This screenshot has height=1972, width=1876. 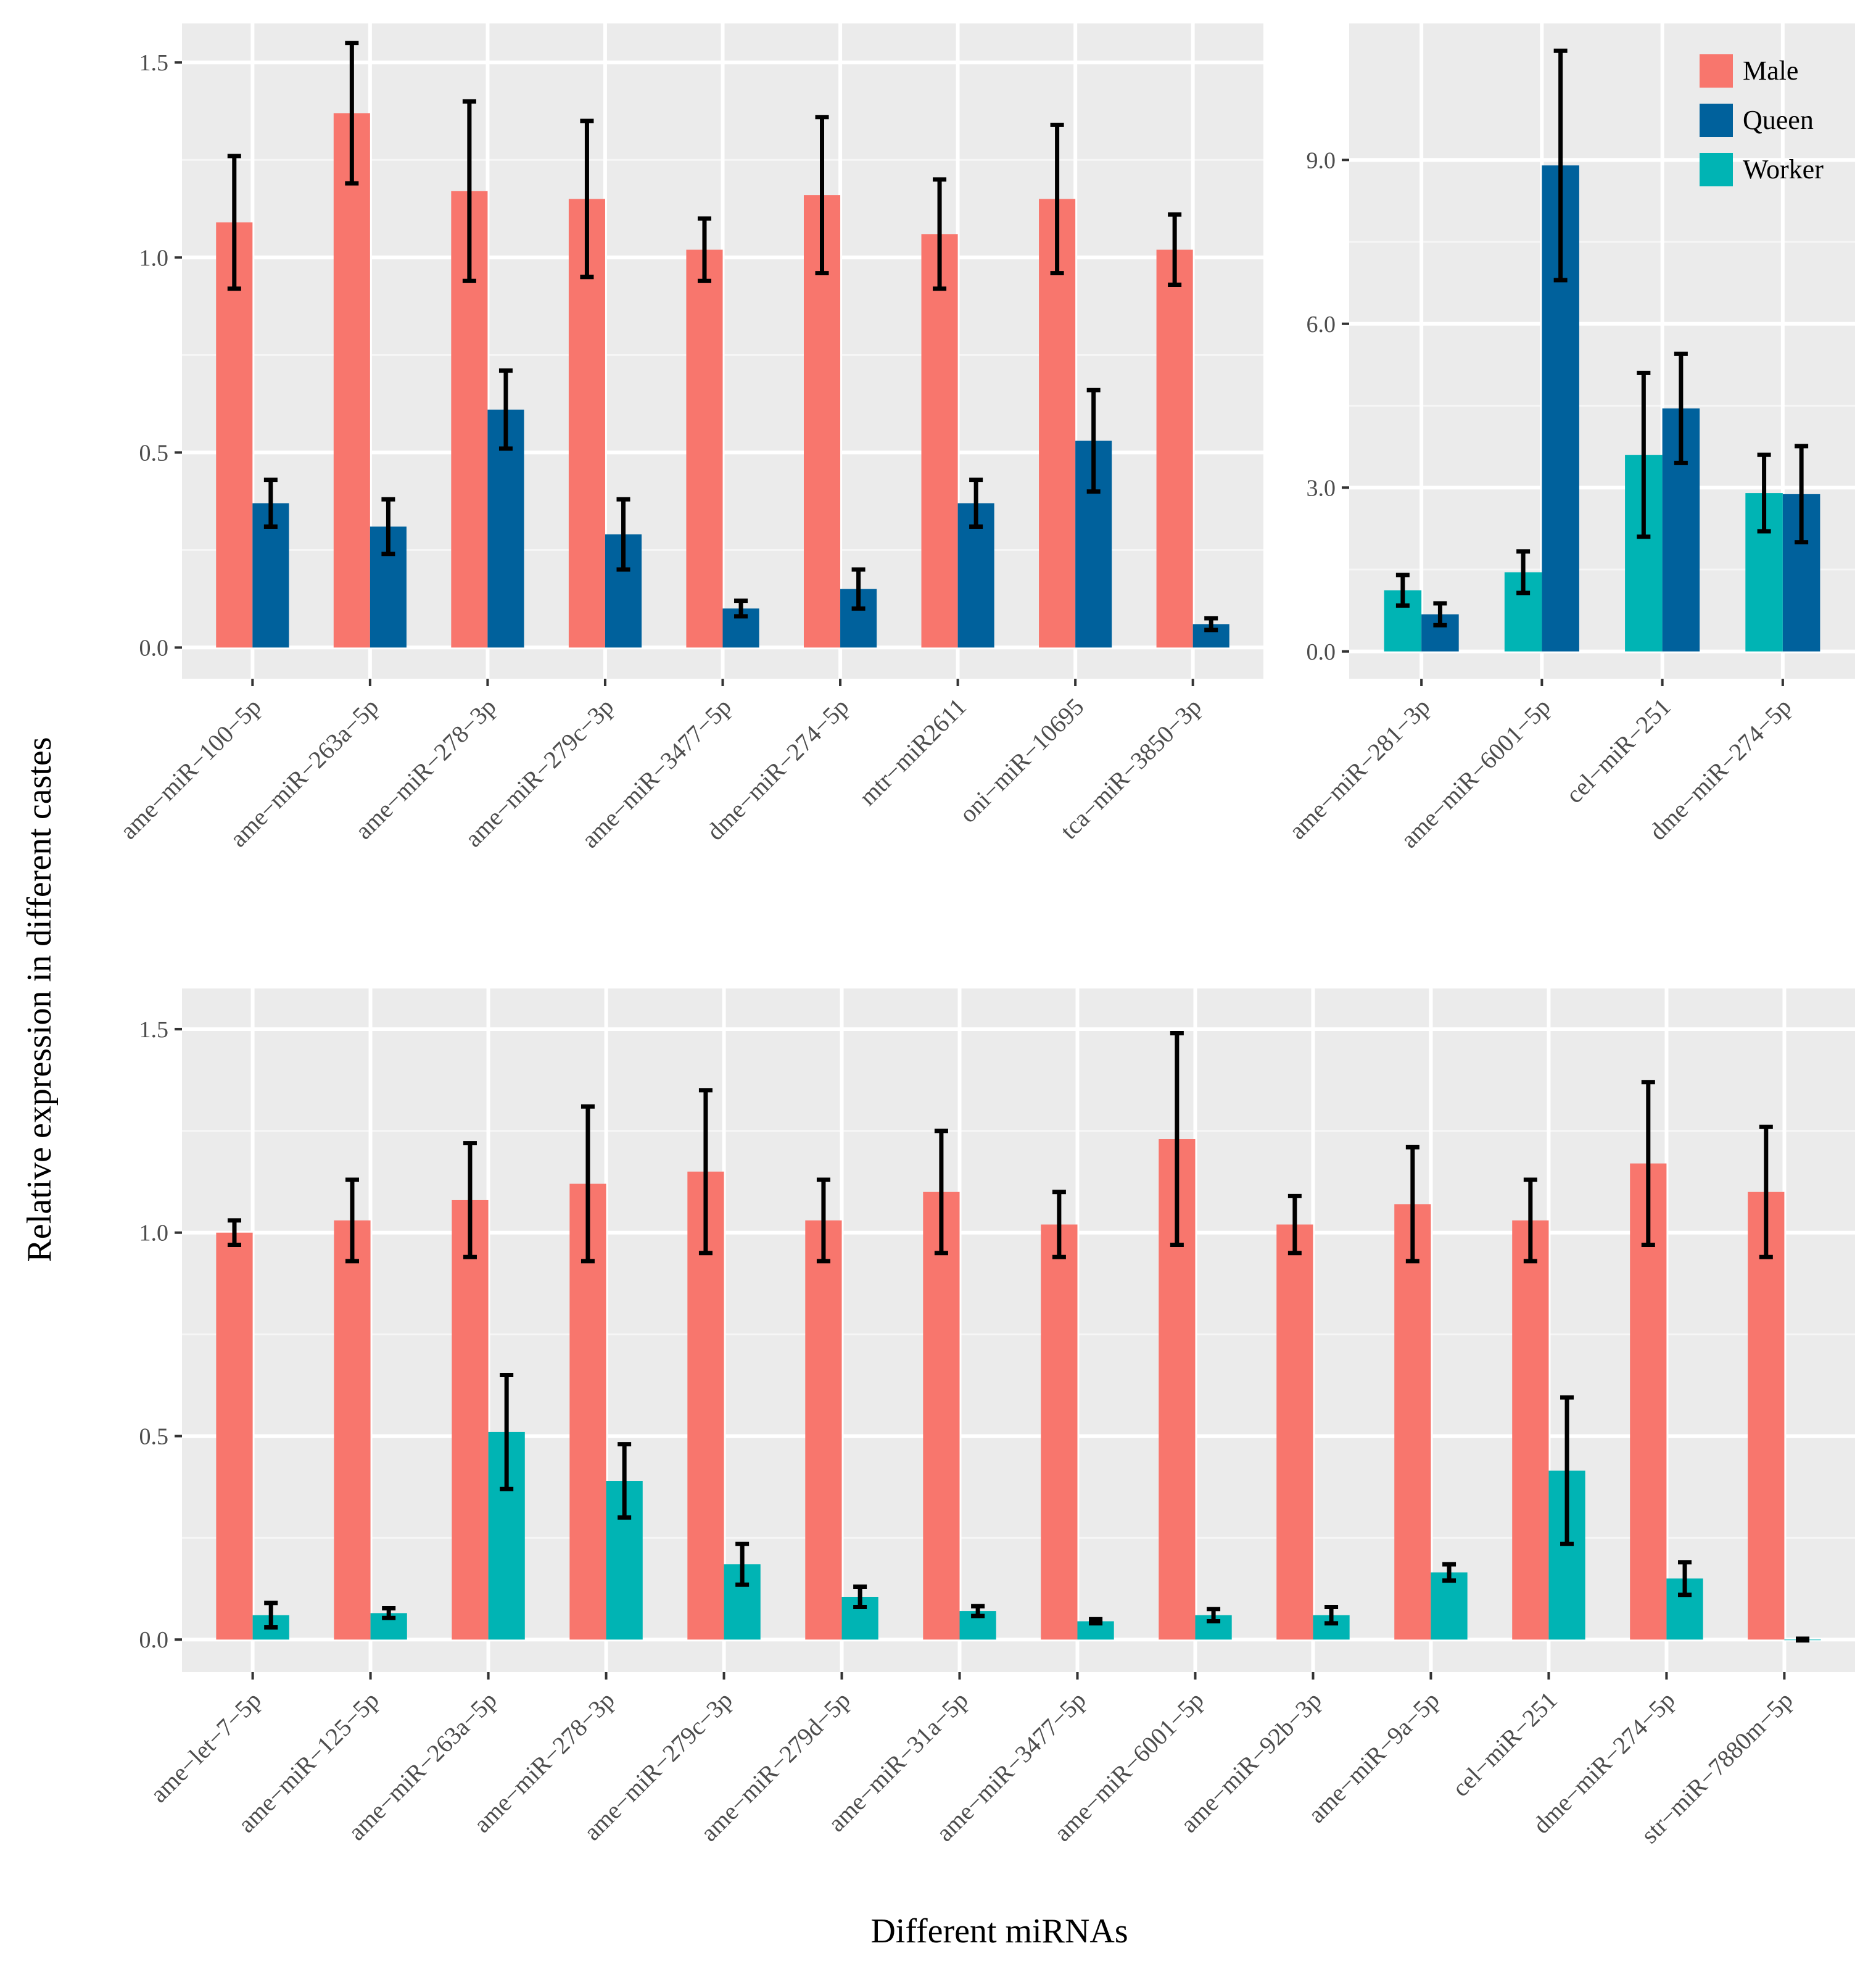 I want to click on y-tick-label: 3.0, so click(x=1321, y=488).